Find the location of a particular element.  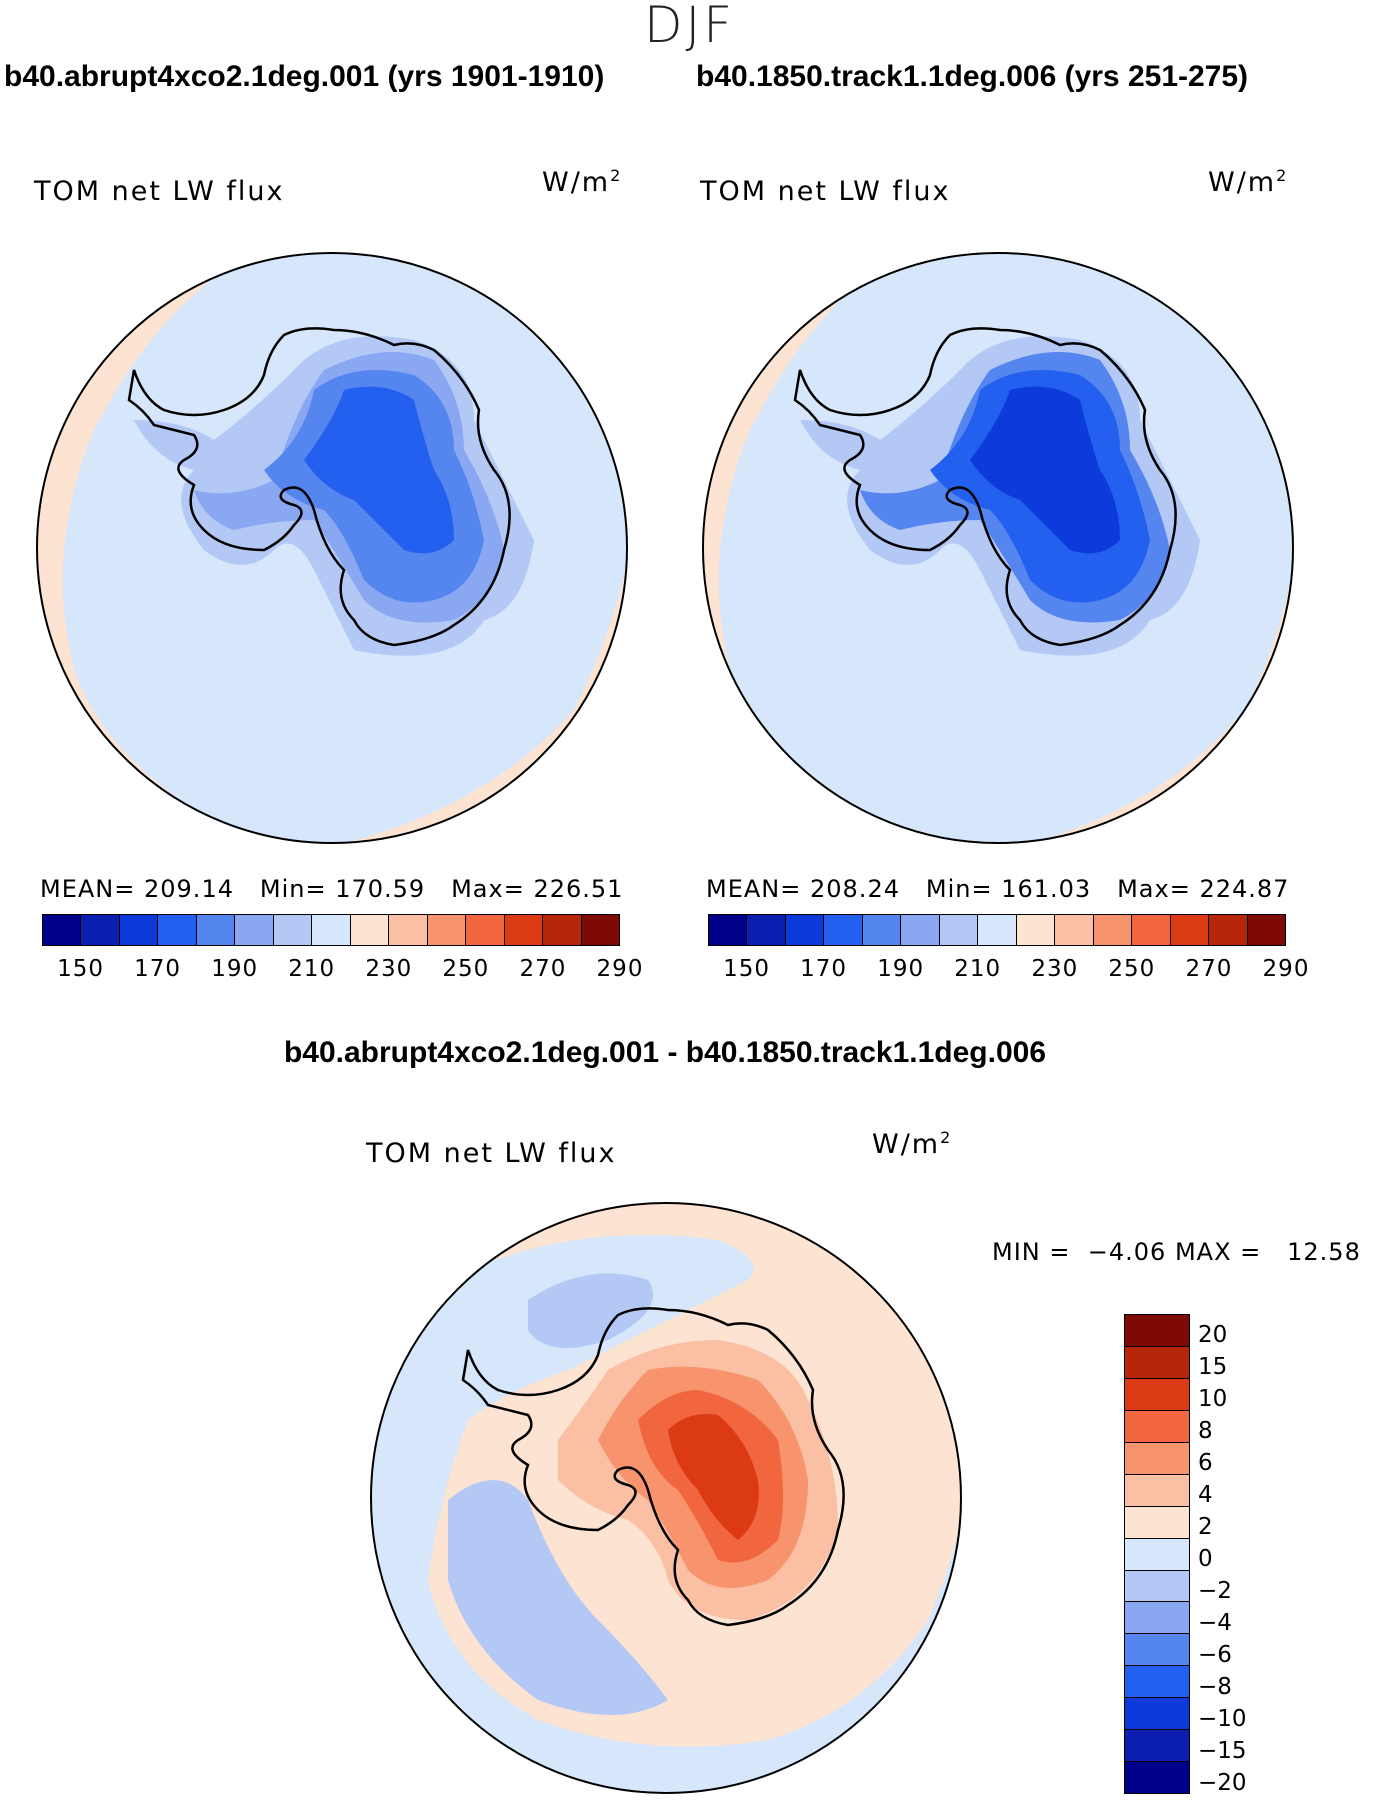

difference-colorbar is located at coordinates (1157, 1554).